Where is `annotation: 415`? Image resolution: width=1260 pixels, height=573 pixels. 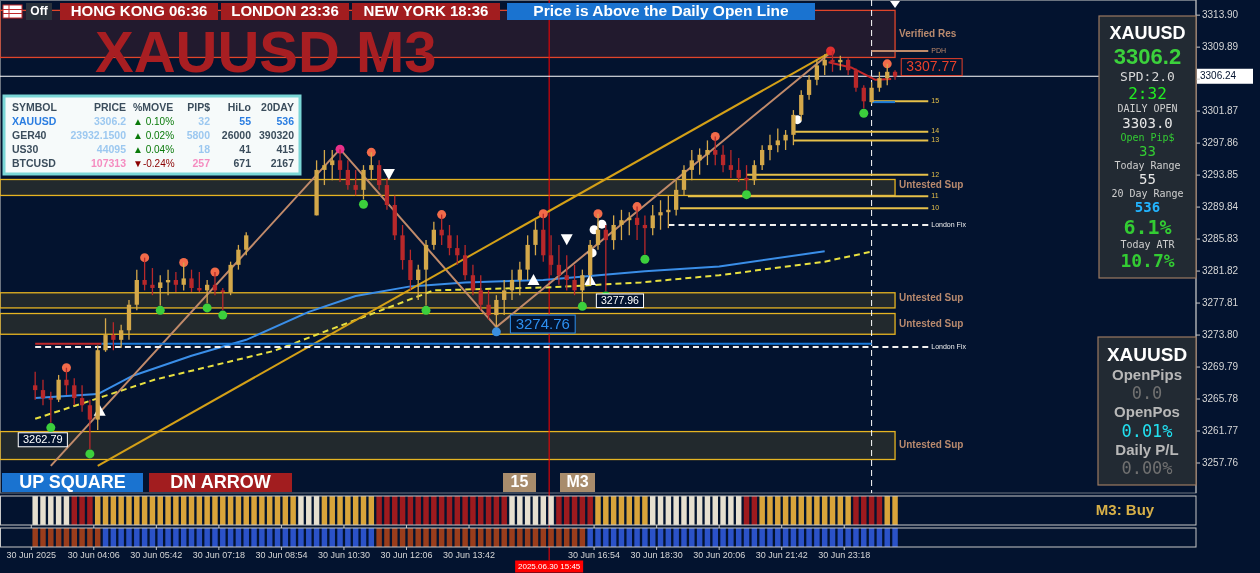 annotation: 415 is located at coordinates (285, 149).